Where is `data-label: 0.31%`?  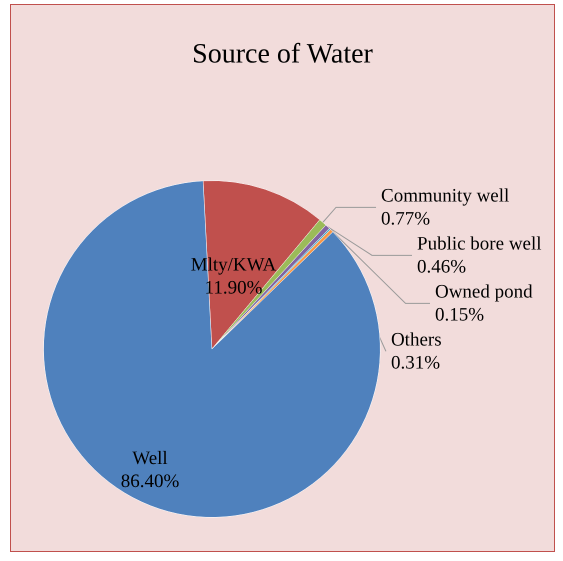
data-label: 0.31% is located at coordinates (415, 363).